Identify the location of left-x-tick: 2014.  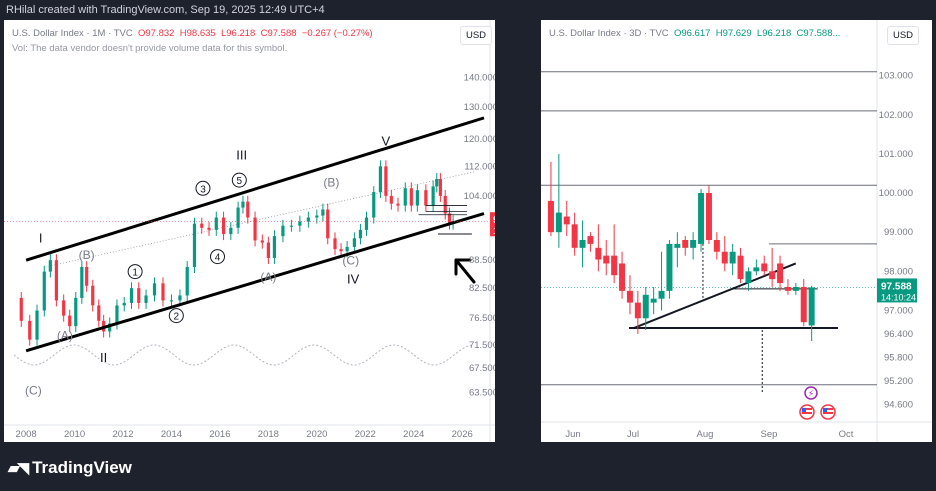
(171, 434).